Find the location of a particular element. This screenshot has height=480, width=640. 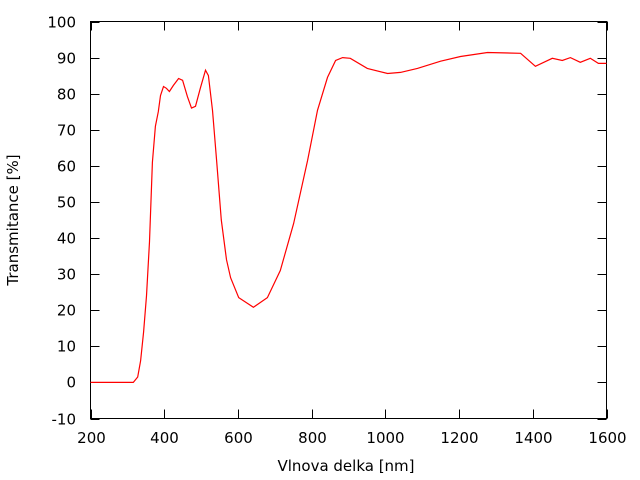

x-tick-label: 800 is located at coordinates (312, 438).